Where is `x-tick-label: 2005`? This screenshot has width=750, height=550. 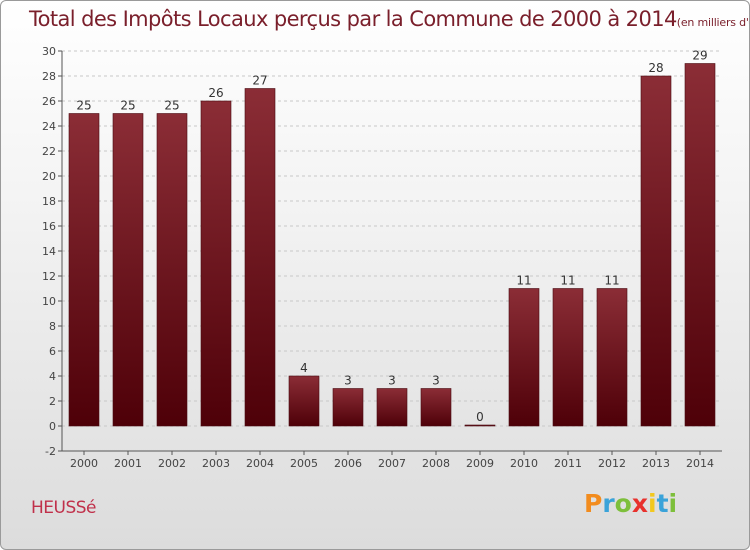 x-tick-label: 2005 is located at coordinates (304, 463).